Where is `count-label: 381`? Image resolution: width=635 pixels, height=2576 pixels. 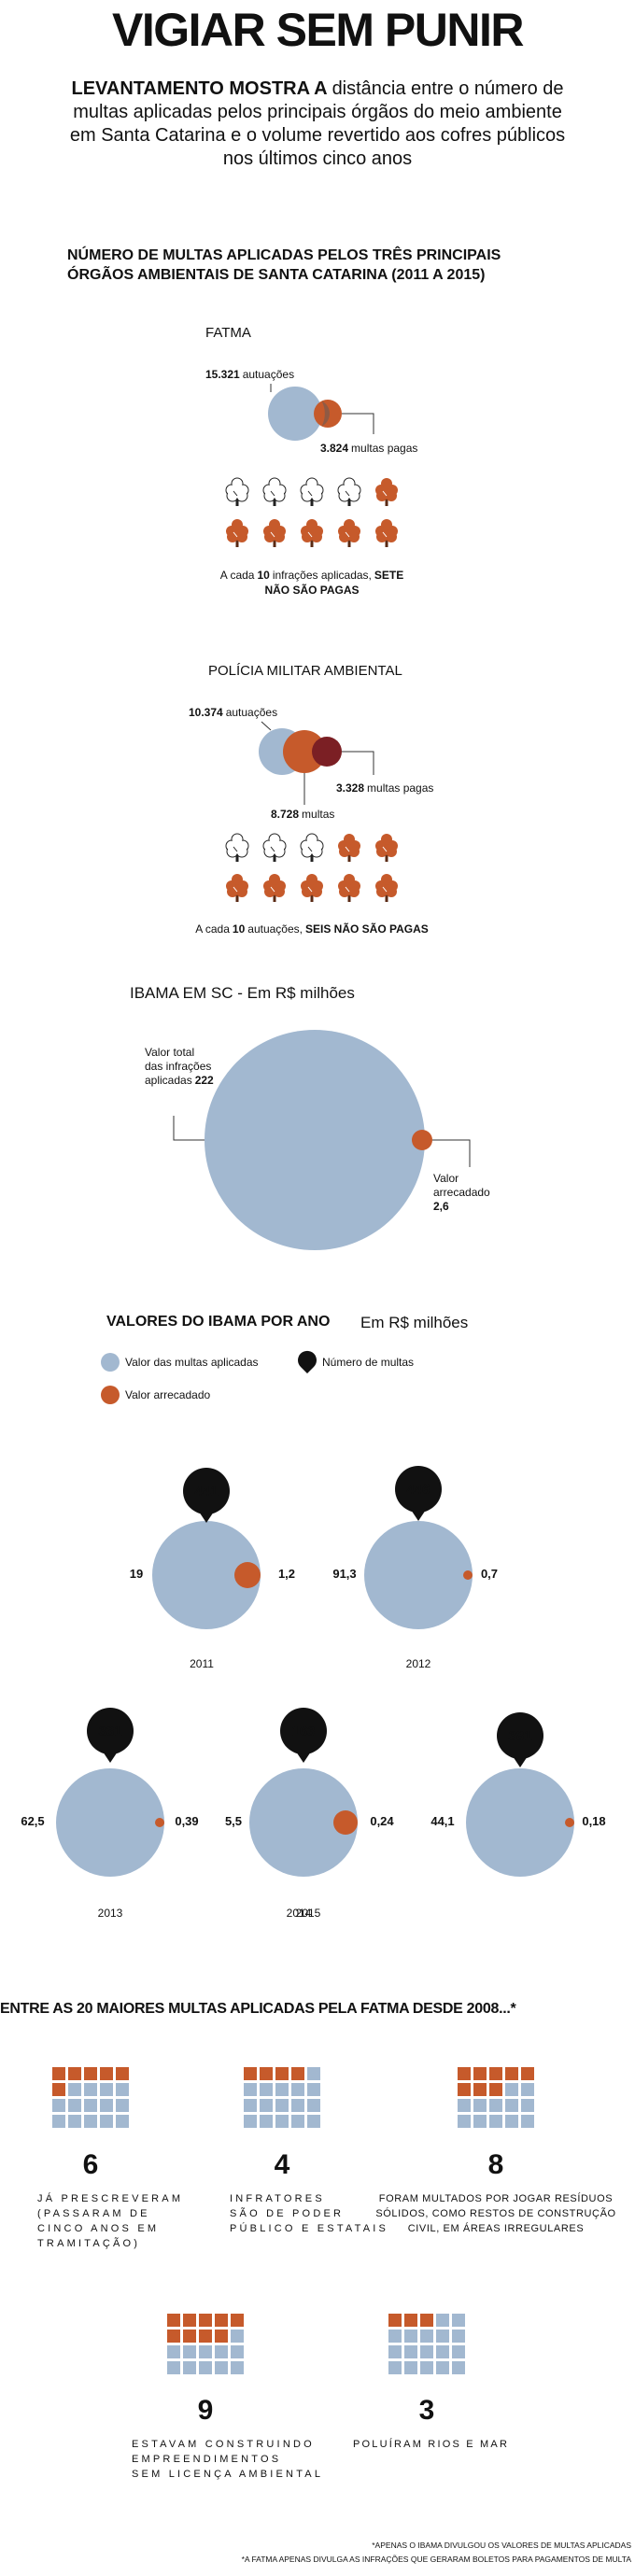
count-label: 381 is located at coordinates (519, 1736).